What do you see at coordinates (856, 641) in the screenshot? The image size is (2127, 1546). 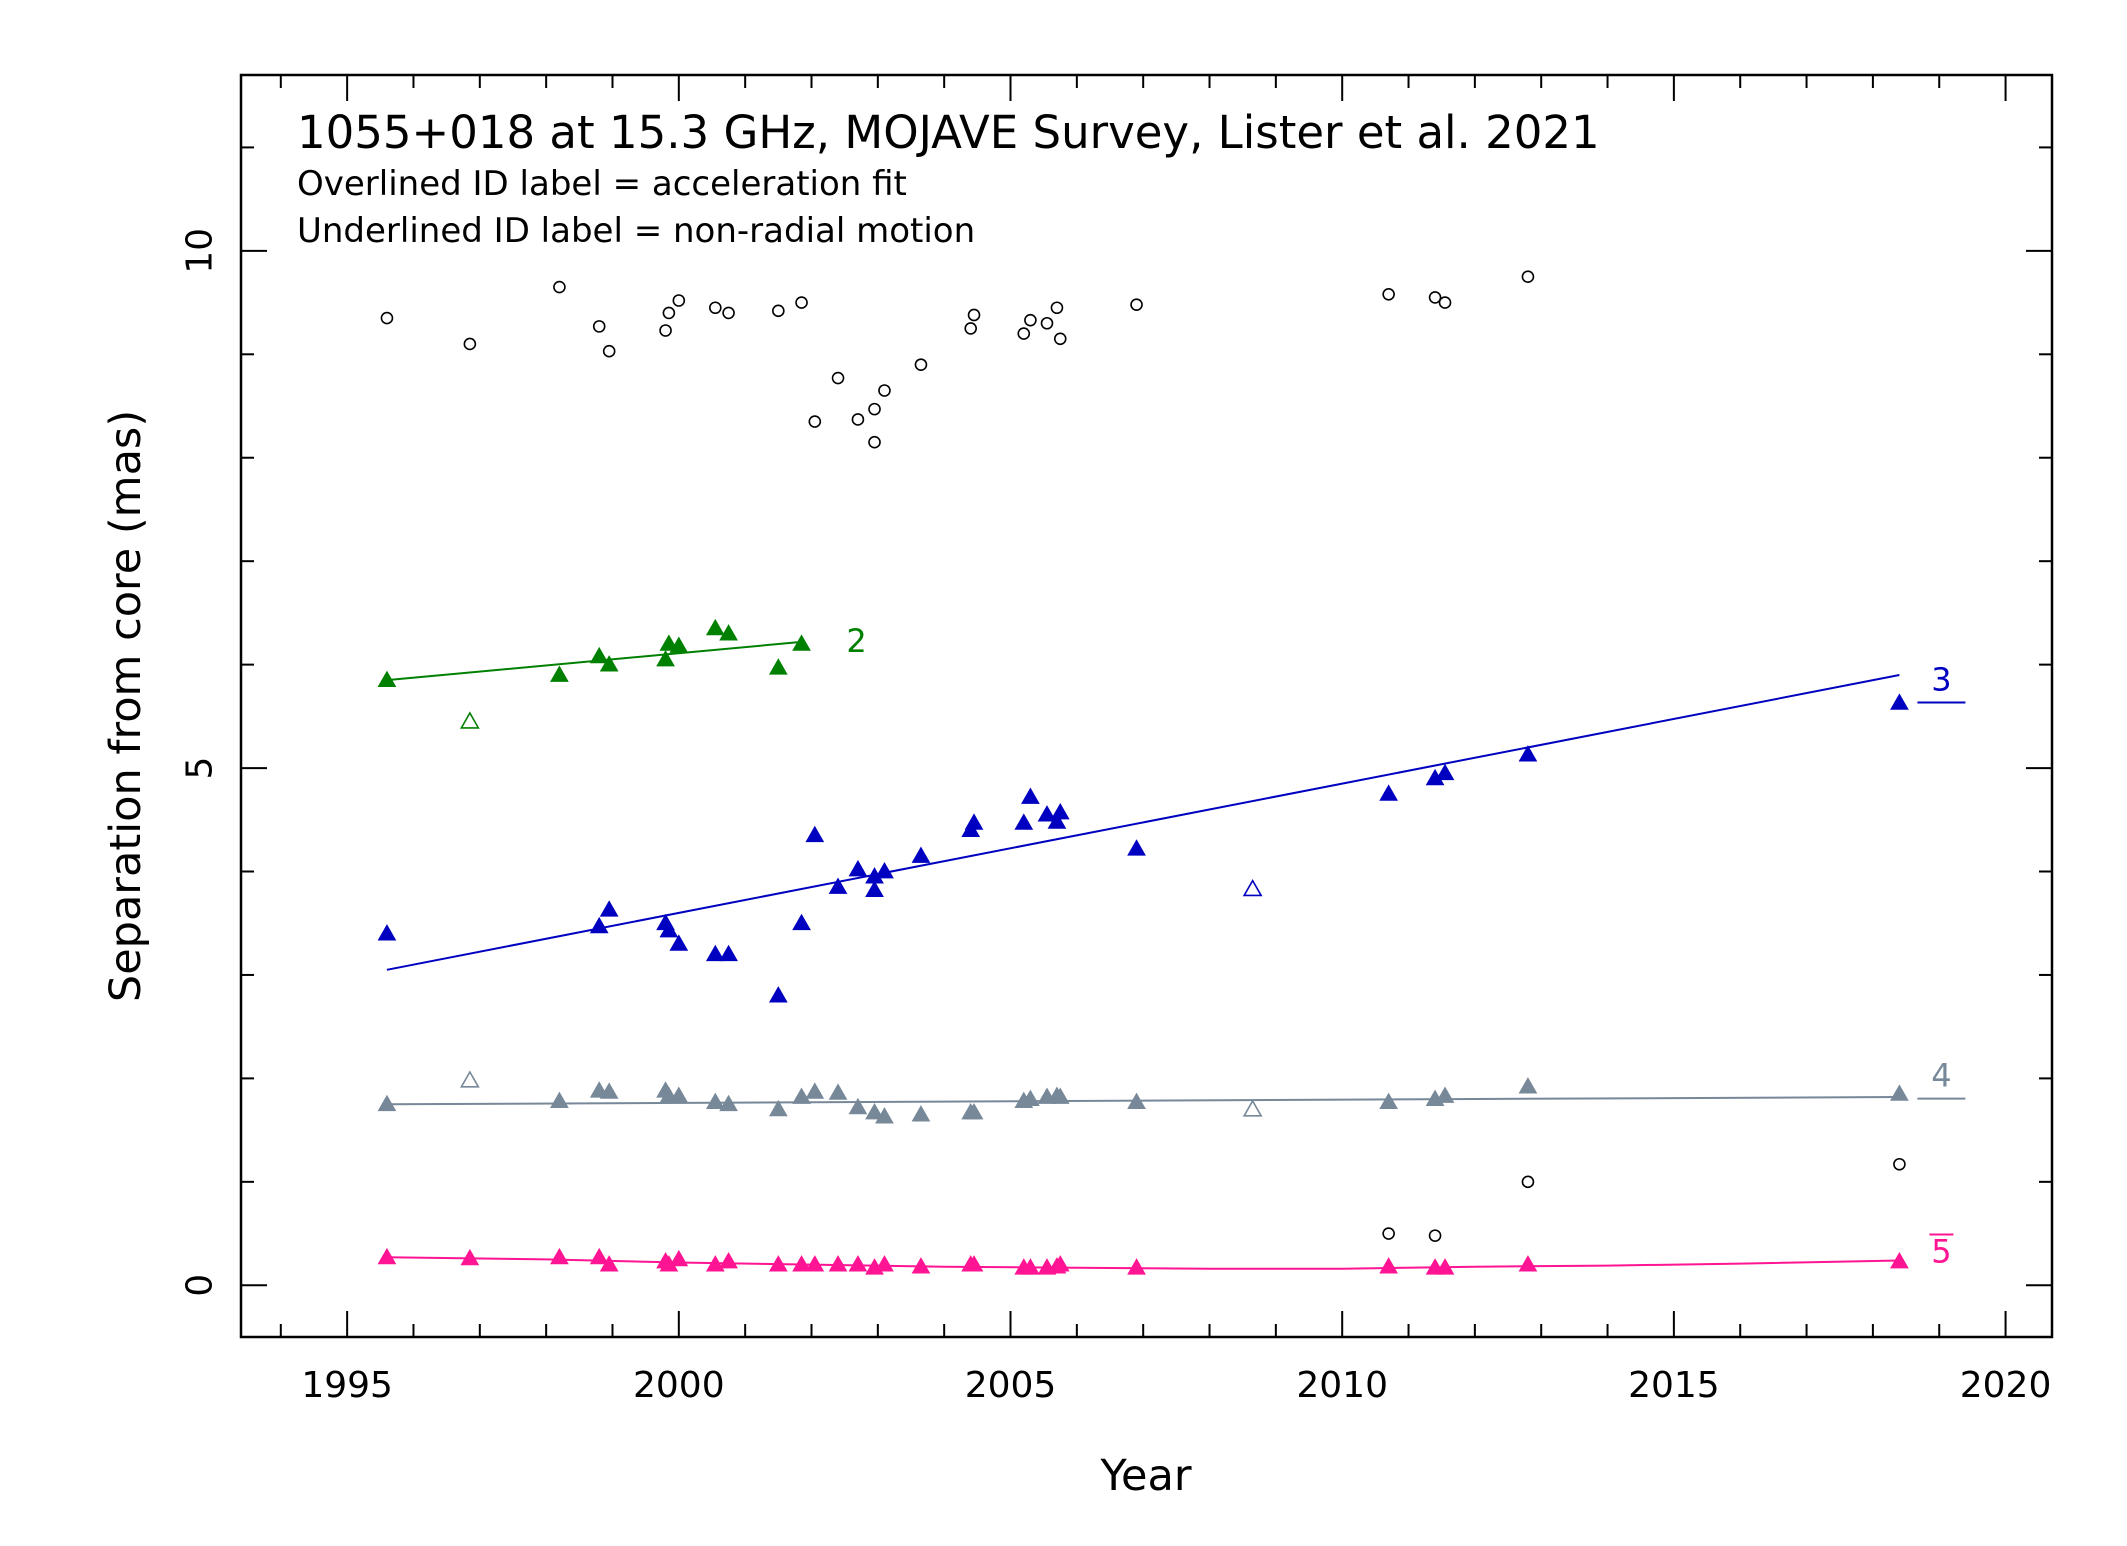 I see `series-label-2: 2` at bounding box center [856, 641].